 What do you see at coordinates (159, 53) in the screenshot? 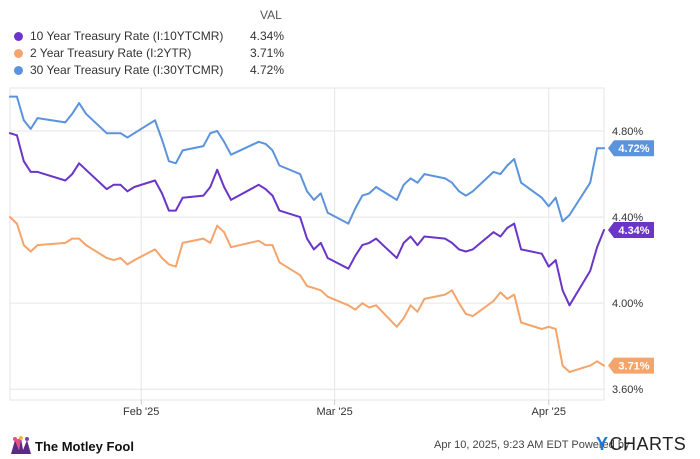
I see `legend-item-2y: 2 Year Treasury Rate (I:2YTR) 3.71%` at bounding box center [159, 53].